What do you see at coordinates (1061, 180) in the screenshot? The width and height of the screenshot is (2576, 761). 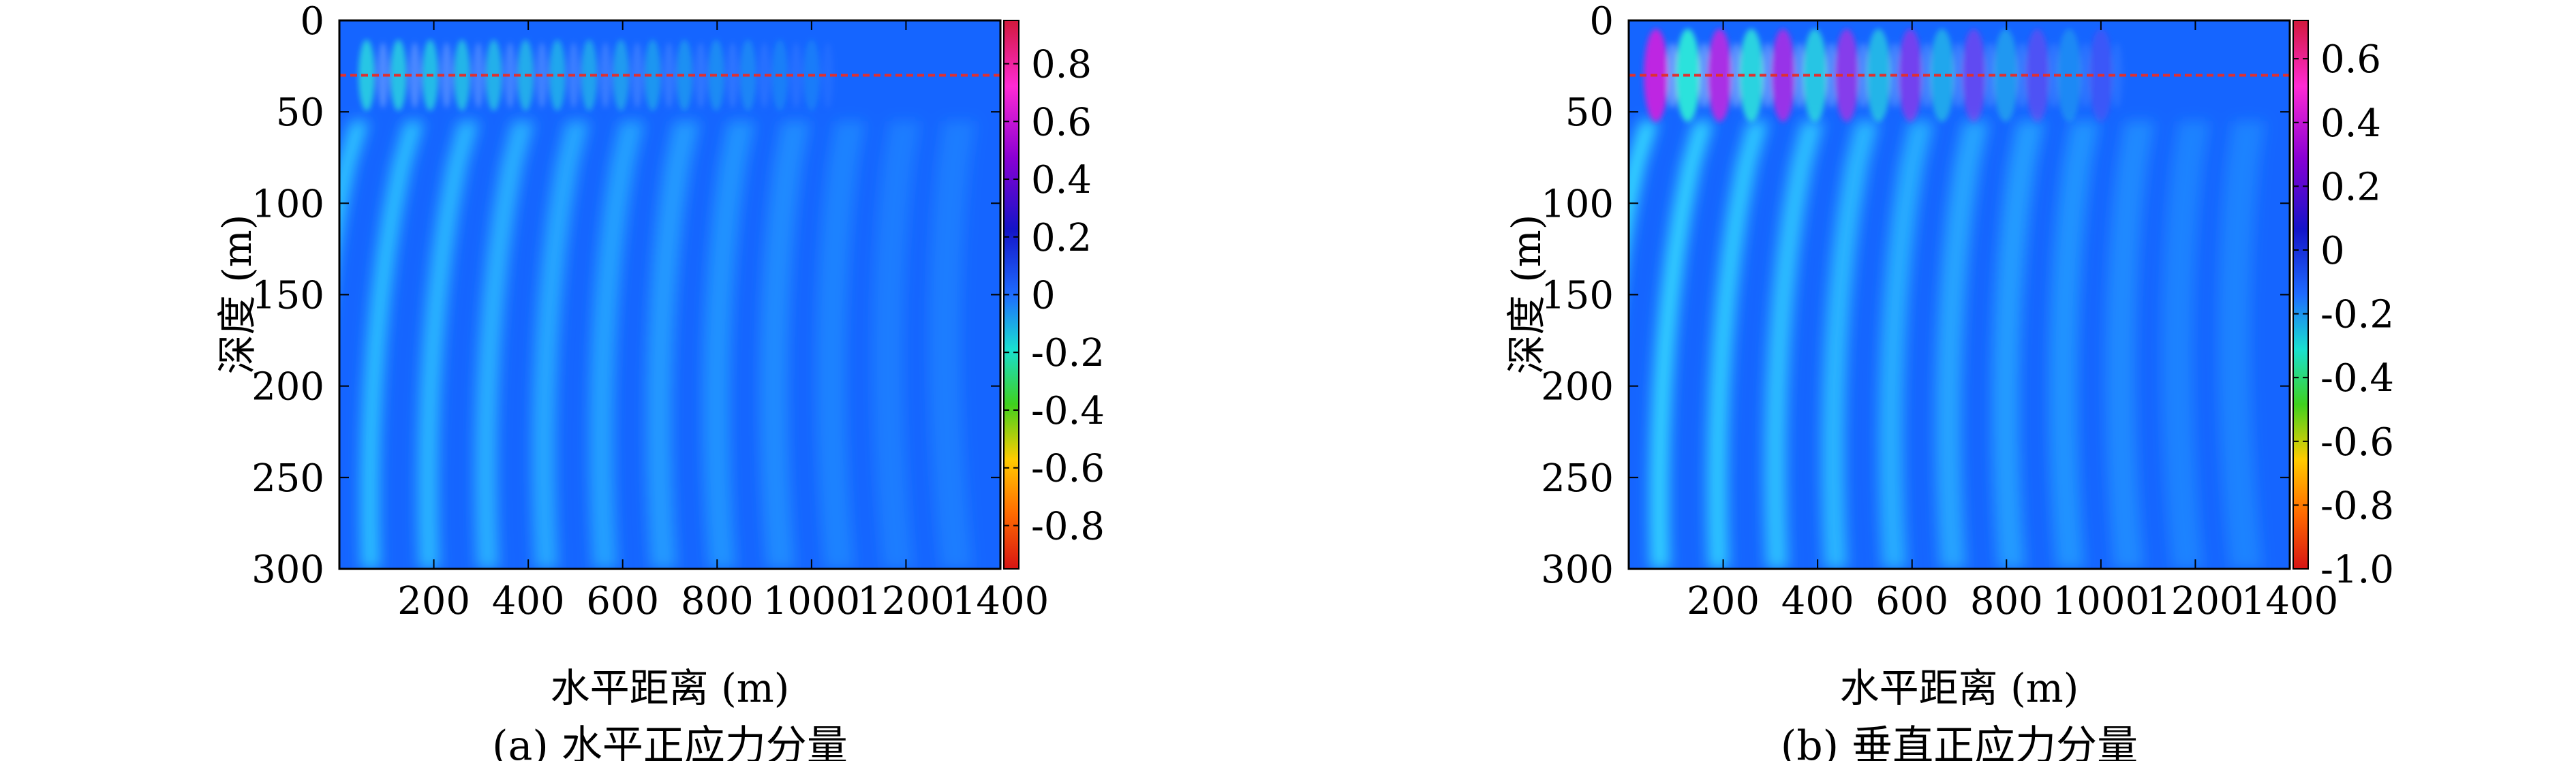 I see `colorbar-tick-label: 0.4` at bounding box center [1061, 180].